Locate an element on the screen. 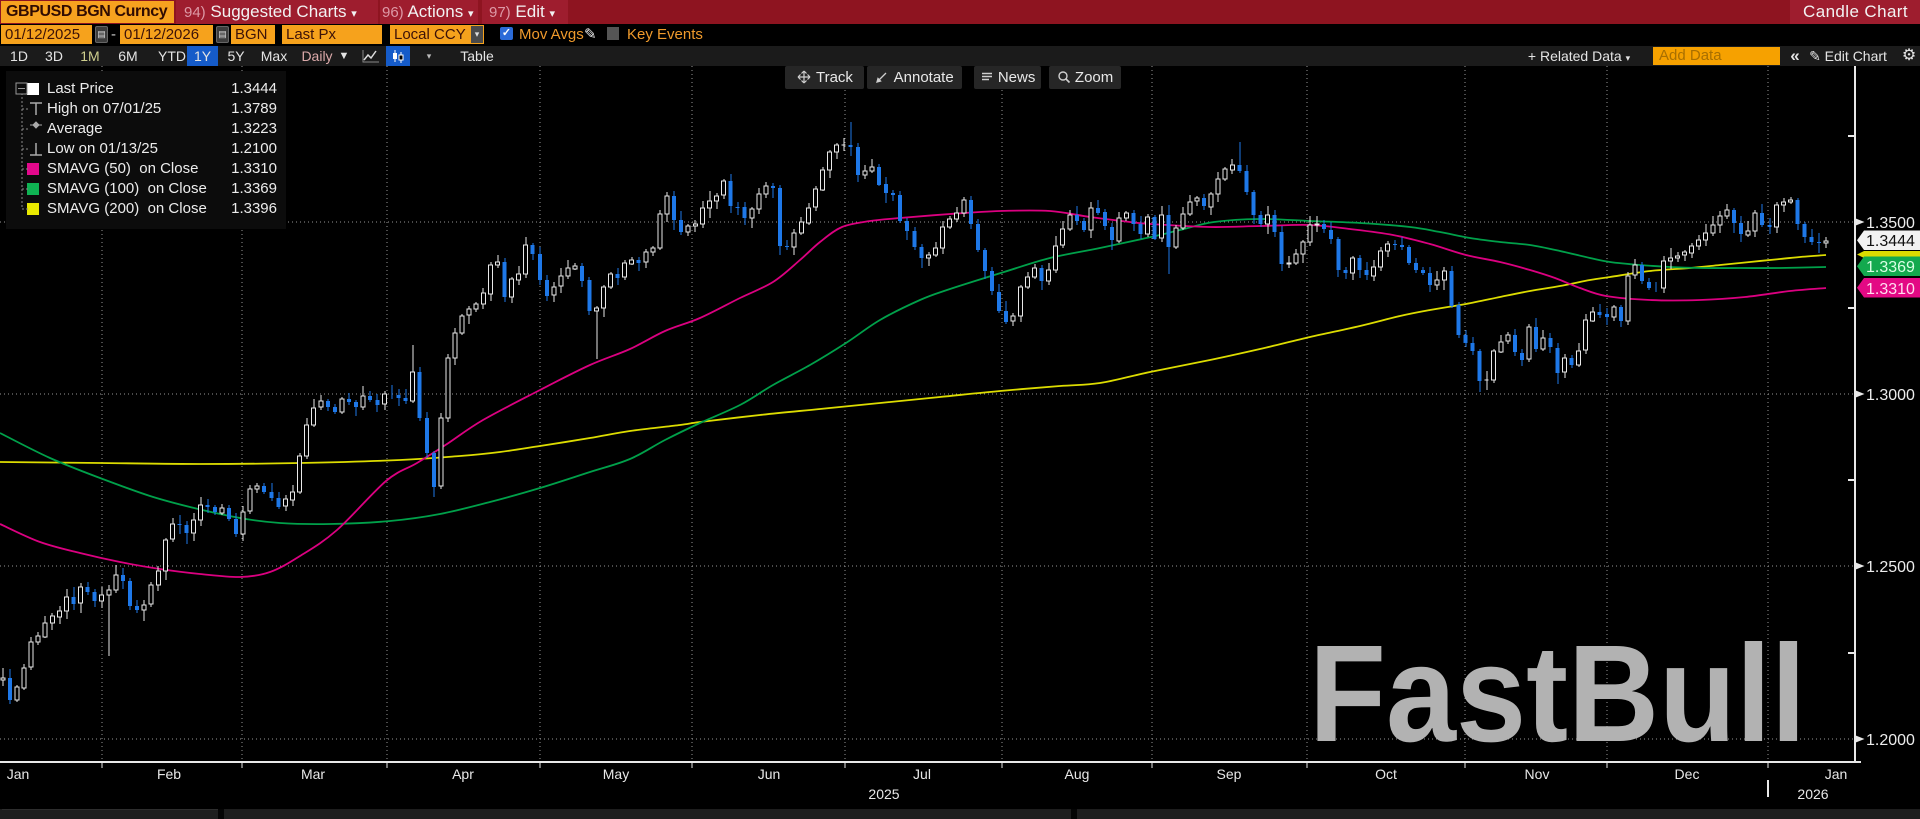 The width and height of the screenshot is (1920, 819). svg-text: Apr is located at coordinates (463, 774).